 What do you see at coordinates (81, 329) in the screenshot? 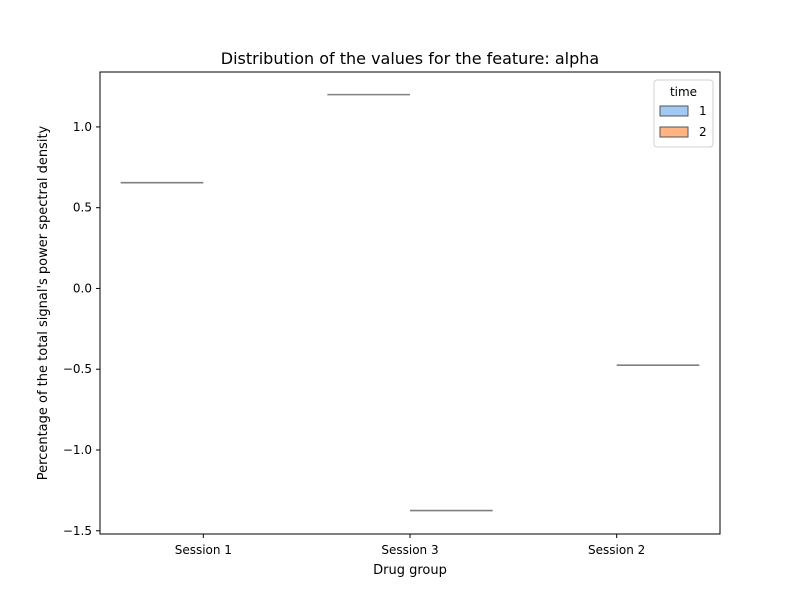
I see `y-axis: −1.5 −1.0 −0.5 0.0 0.5 1.0` at bounding box center [81, 329].